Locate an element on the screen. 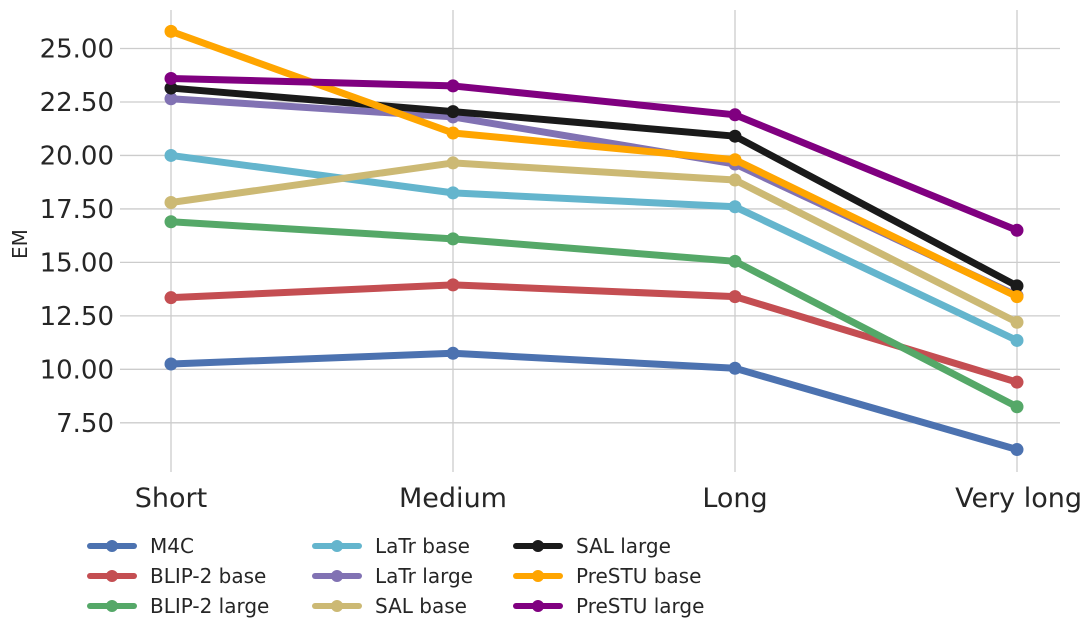 This screenshot has height=636, width=1091. legend-item: PreSTU large is located at coordinates (608, 606).